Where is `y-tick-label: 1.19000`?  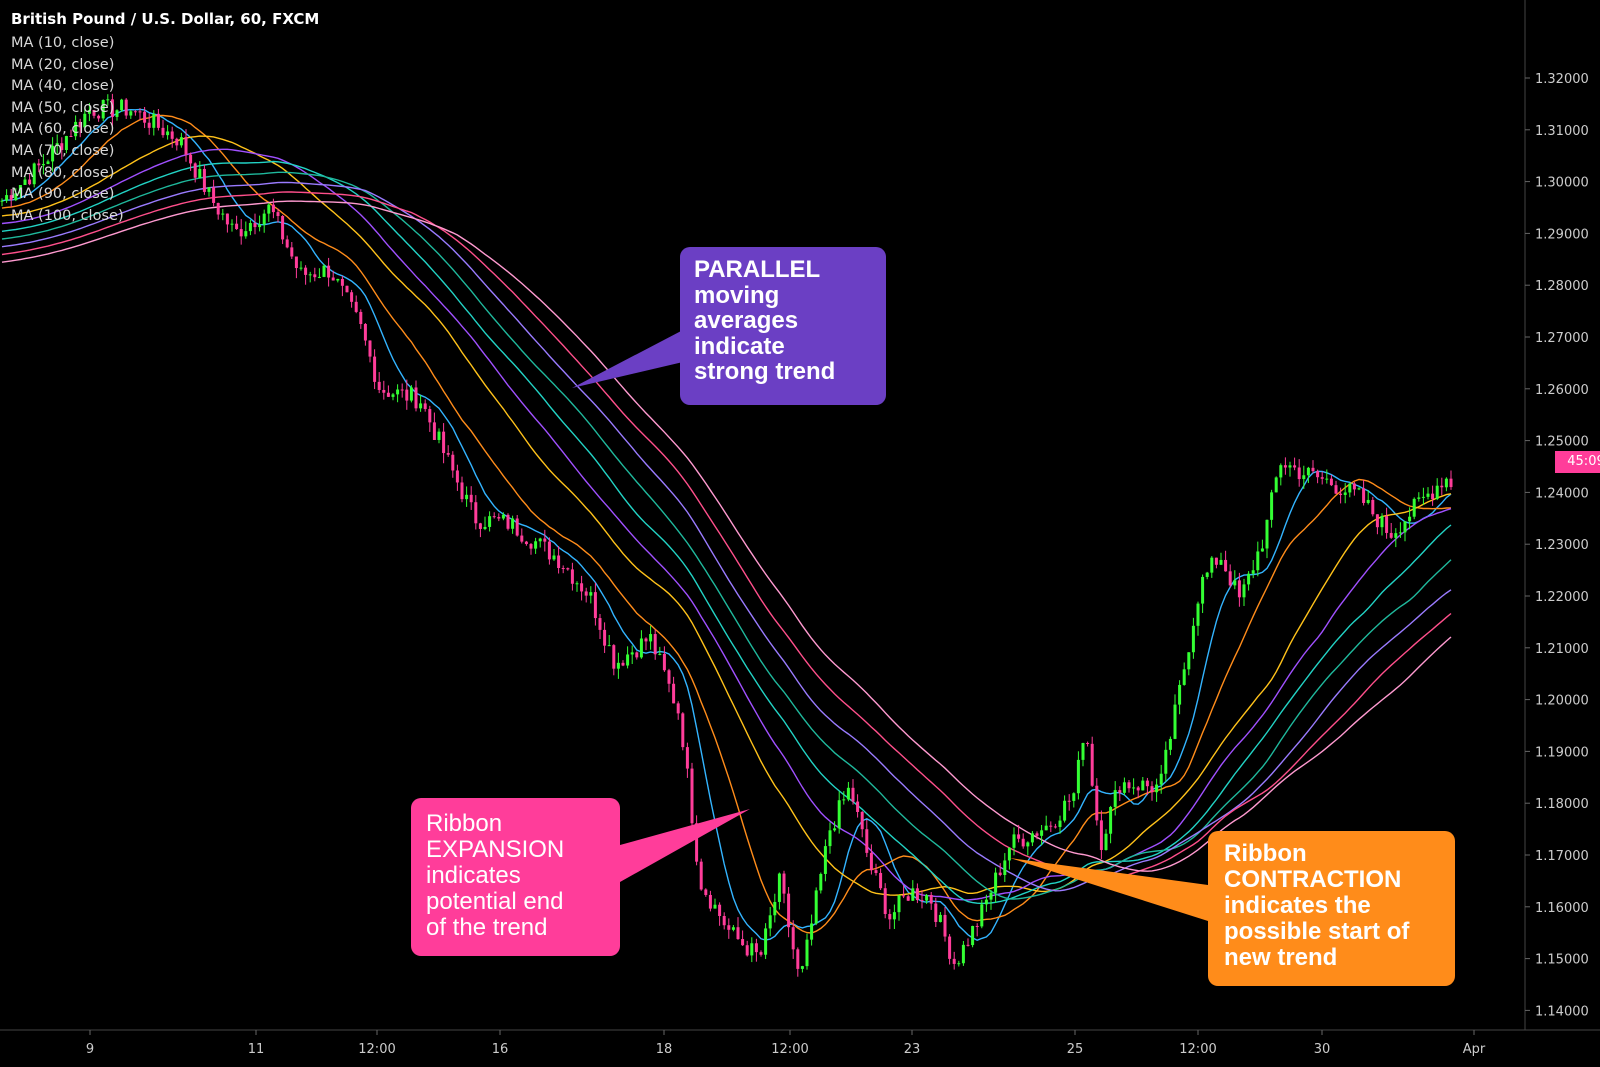 y-tick-label: 1.19000 is located at coordinates (1562, 752).